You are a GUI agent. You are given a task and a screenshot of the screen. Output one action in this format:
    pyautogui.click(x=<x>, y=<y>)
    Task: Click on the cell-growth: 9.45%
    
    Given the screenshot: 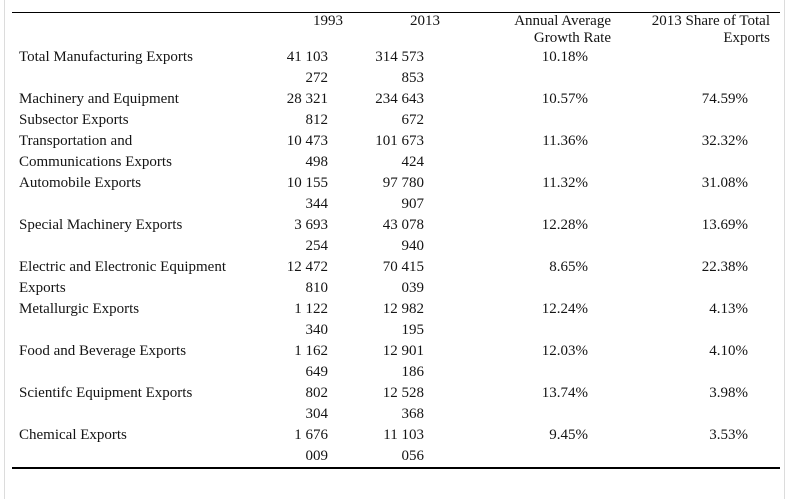 What is the action you would take?
    pyautogui.click(x=568, y=435)
    